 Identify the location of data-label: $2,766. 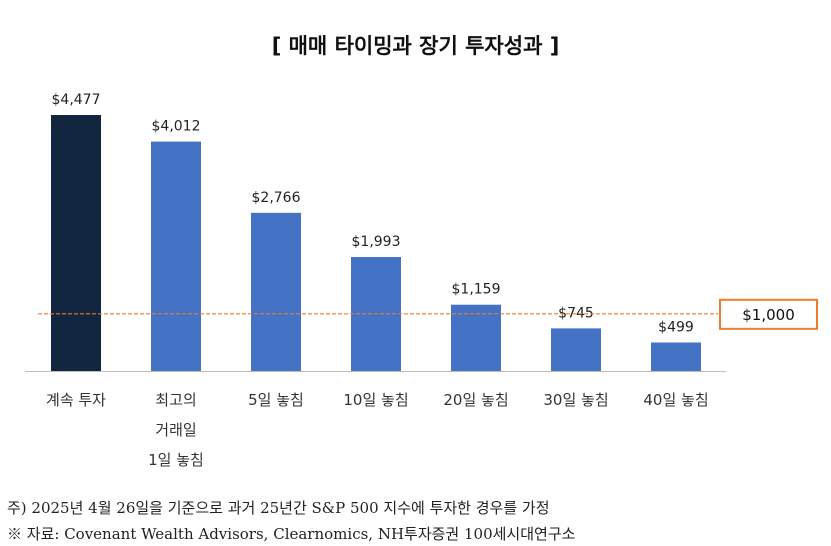
(276, 198).